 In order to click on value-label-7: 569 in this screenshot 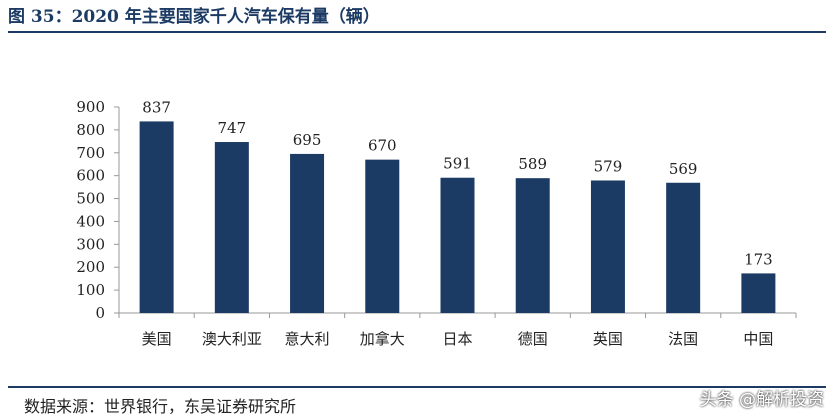, I will do `click(683, 169)`.